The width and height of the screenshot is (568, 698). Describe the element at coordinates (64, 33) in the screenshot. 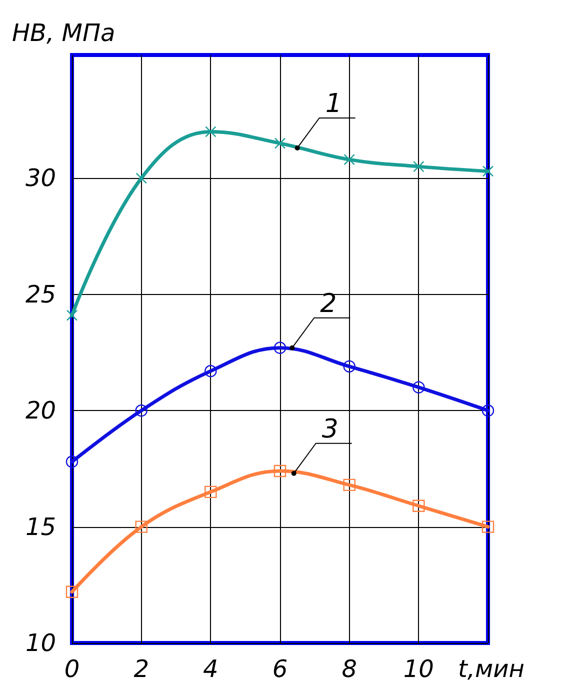

I see `y-axis-title: НВ, МПа` at that location.